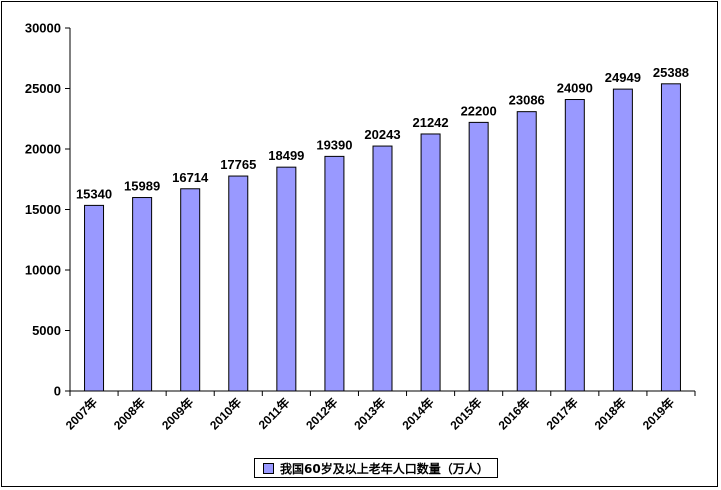 The width and height of the screenshot is (721, 490). What do you see at coordinates (81, 414) in the screenshot?
I see `x-tick-label: 2007年` at bounding box center [81, 414].